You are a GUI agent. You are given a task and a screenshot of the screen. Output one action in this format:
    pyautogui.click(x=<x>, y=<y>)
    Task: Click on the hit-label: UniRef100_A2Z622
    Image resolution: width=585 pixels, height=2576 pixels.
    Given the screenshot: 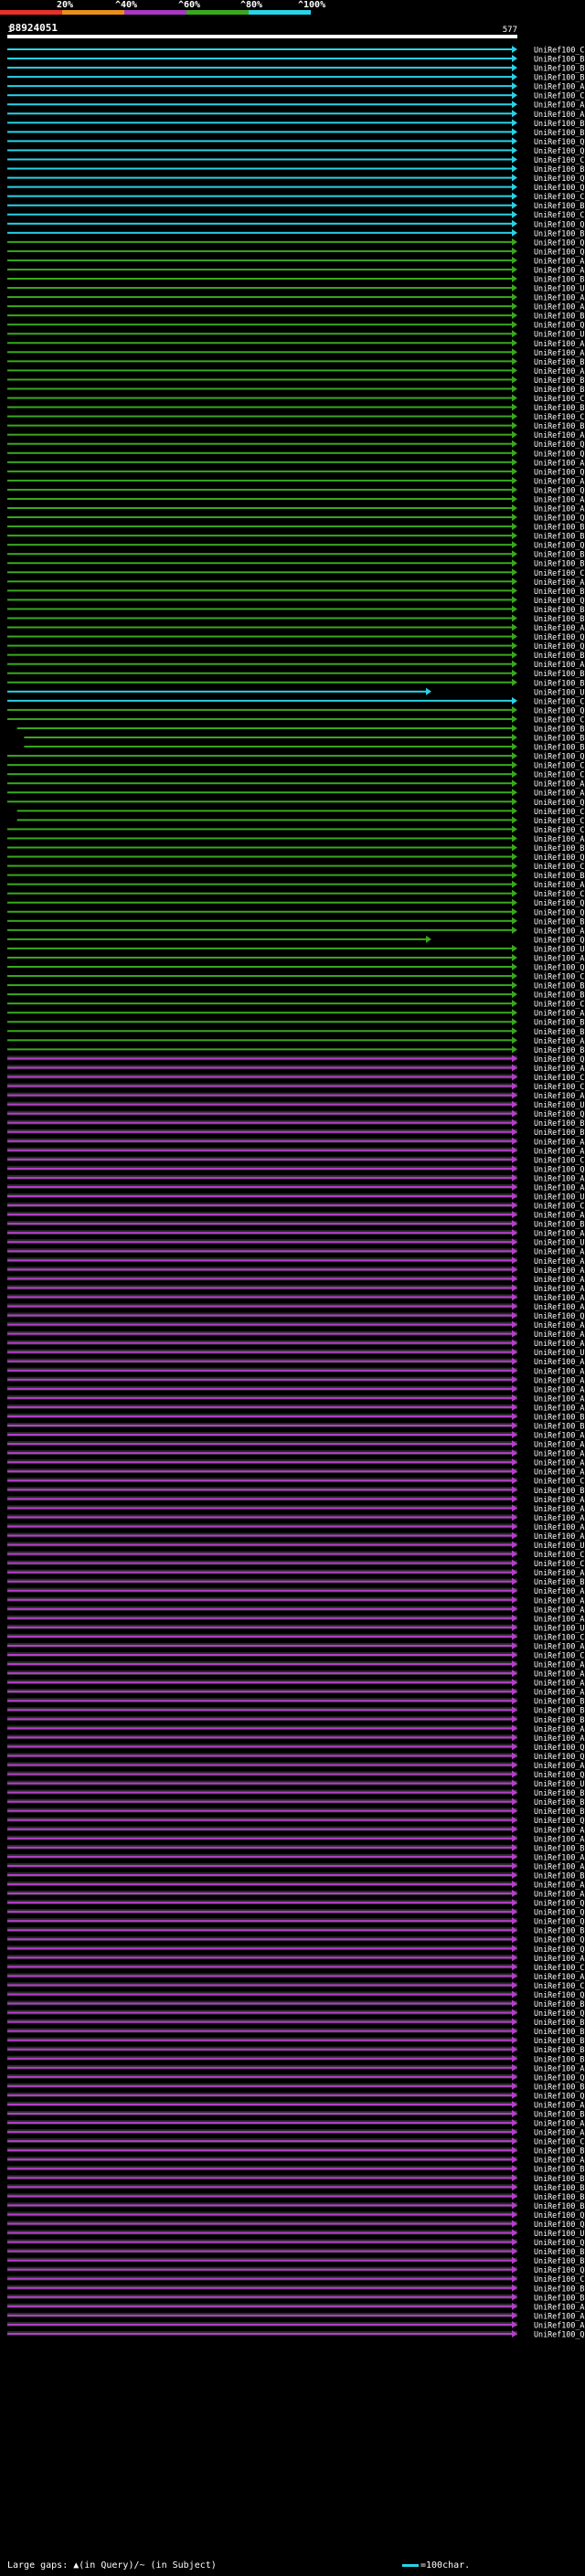 What is the action you would take?
    pyautogui.click(x=560, y=930)
    